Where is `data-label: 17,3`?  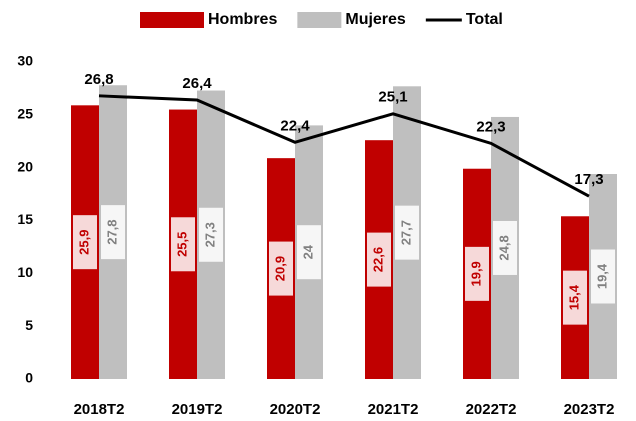 data-label: 17,3 is located at coordinates (588, 179).